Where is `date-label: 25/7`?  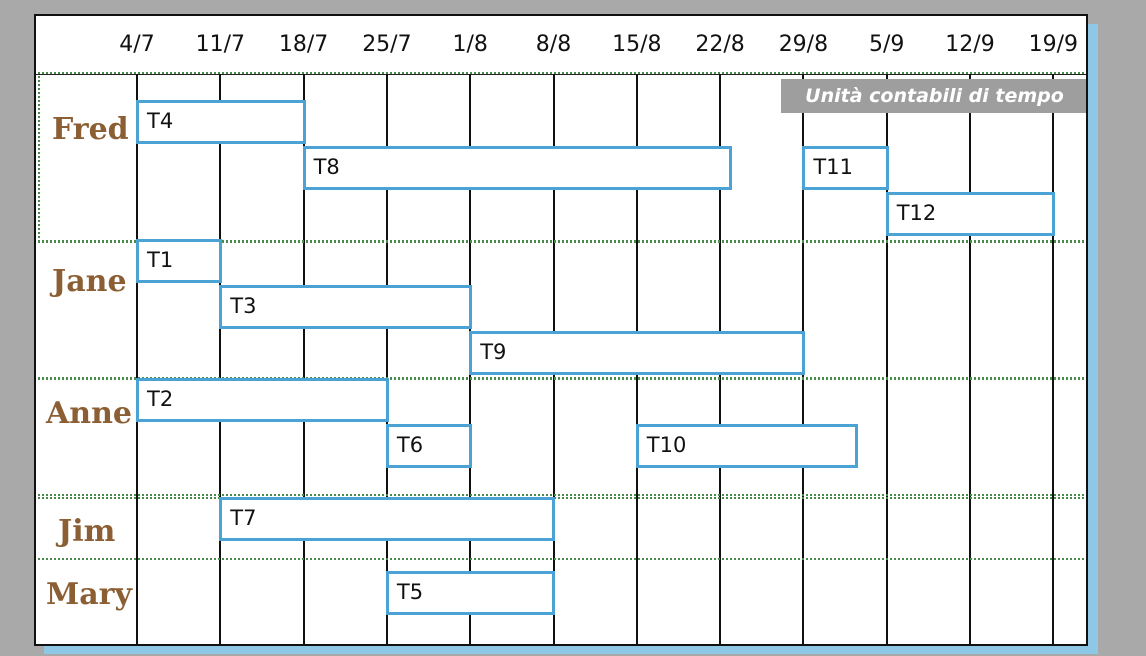
date-label: 25/7 is located at coordinates (387, 44).